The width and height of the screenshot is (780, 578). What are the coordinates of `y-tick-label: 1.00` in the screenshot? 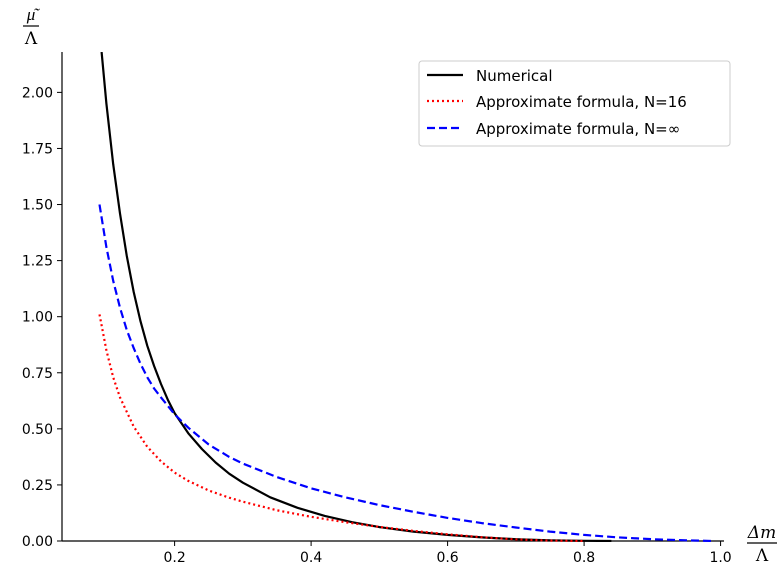 It's located at (37, 318).